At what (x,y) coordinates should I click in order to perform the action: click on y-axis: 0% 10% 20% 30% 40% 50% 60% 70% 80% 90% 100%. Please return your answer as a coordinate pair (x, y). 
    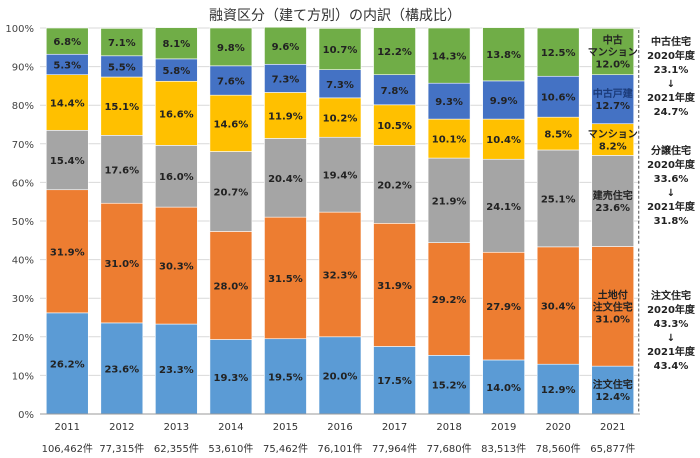
    Looking at the image, I should click on (19, 222).